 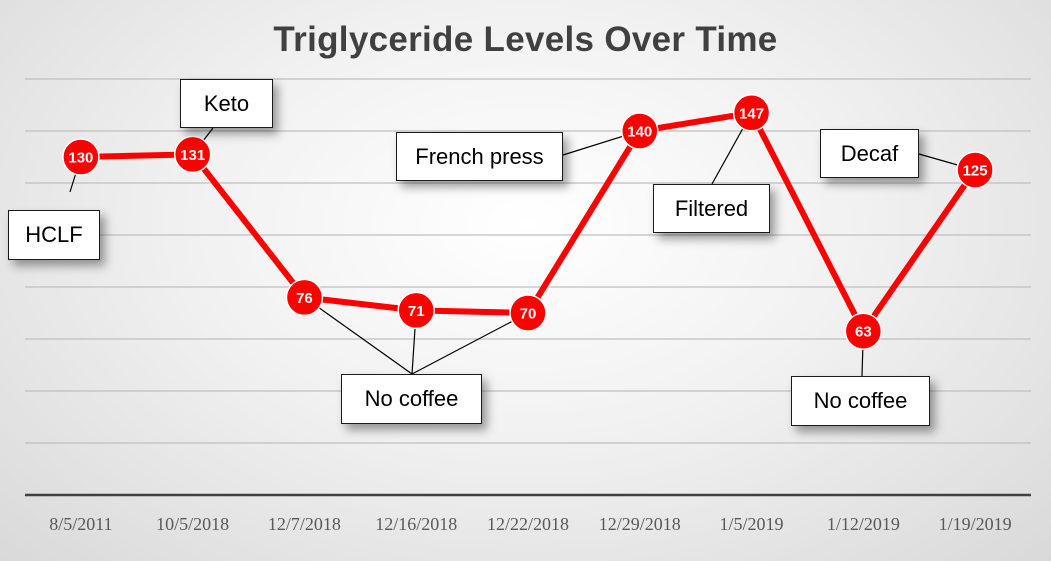 I want to click on x-tick-label: 10/5/2018, so click(x=192, y=524).